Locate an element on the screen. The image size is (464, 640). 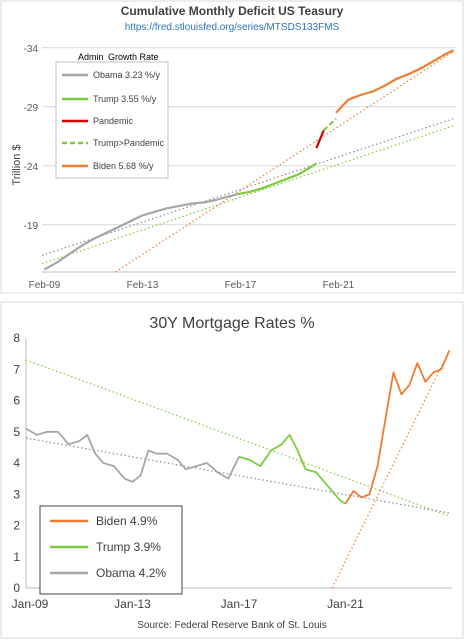
legend-entry: Pandemic is located at coordinates (98, 121).